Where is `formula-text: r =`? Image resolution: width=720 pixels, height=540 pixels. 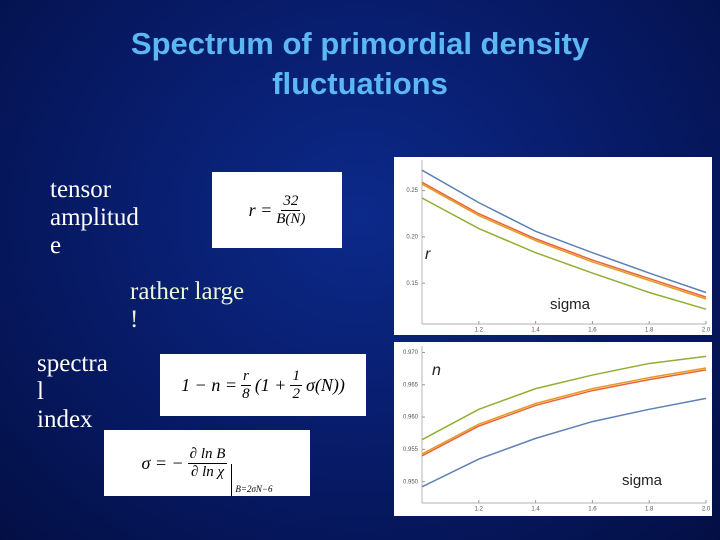 formula-text: r = is located at coordinates (260, 209).